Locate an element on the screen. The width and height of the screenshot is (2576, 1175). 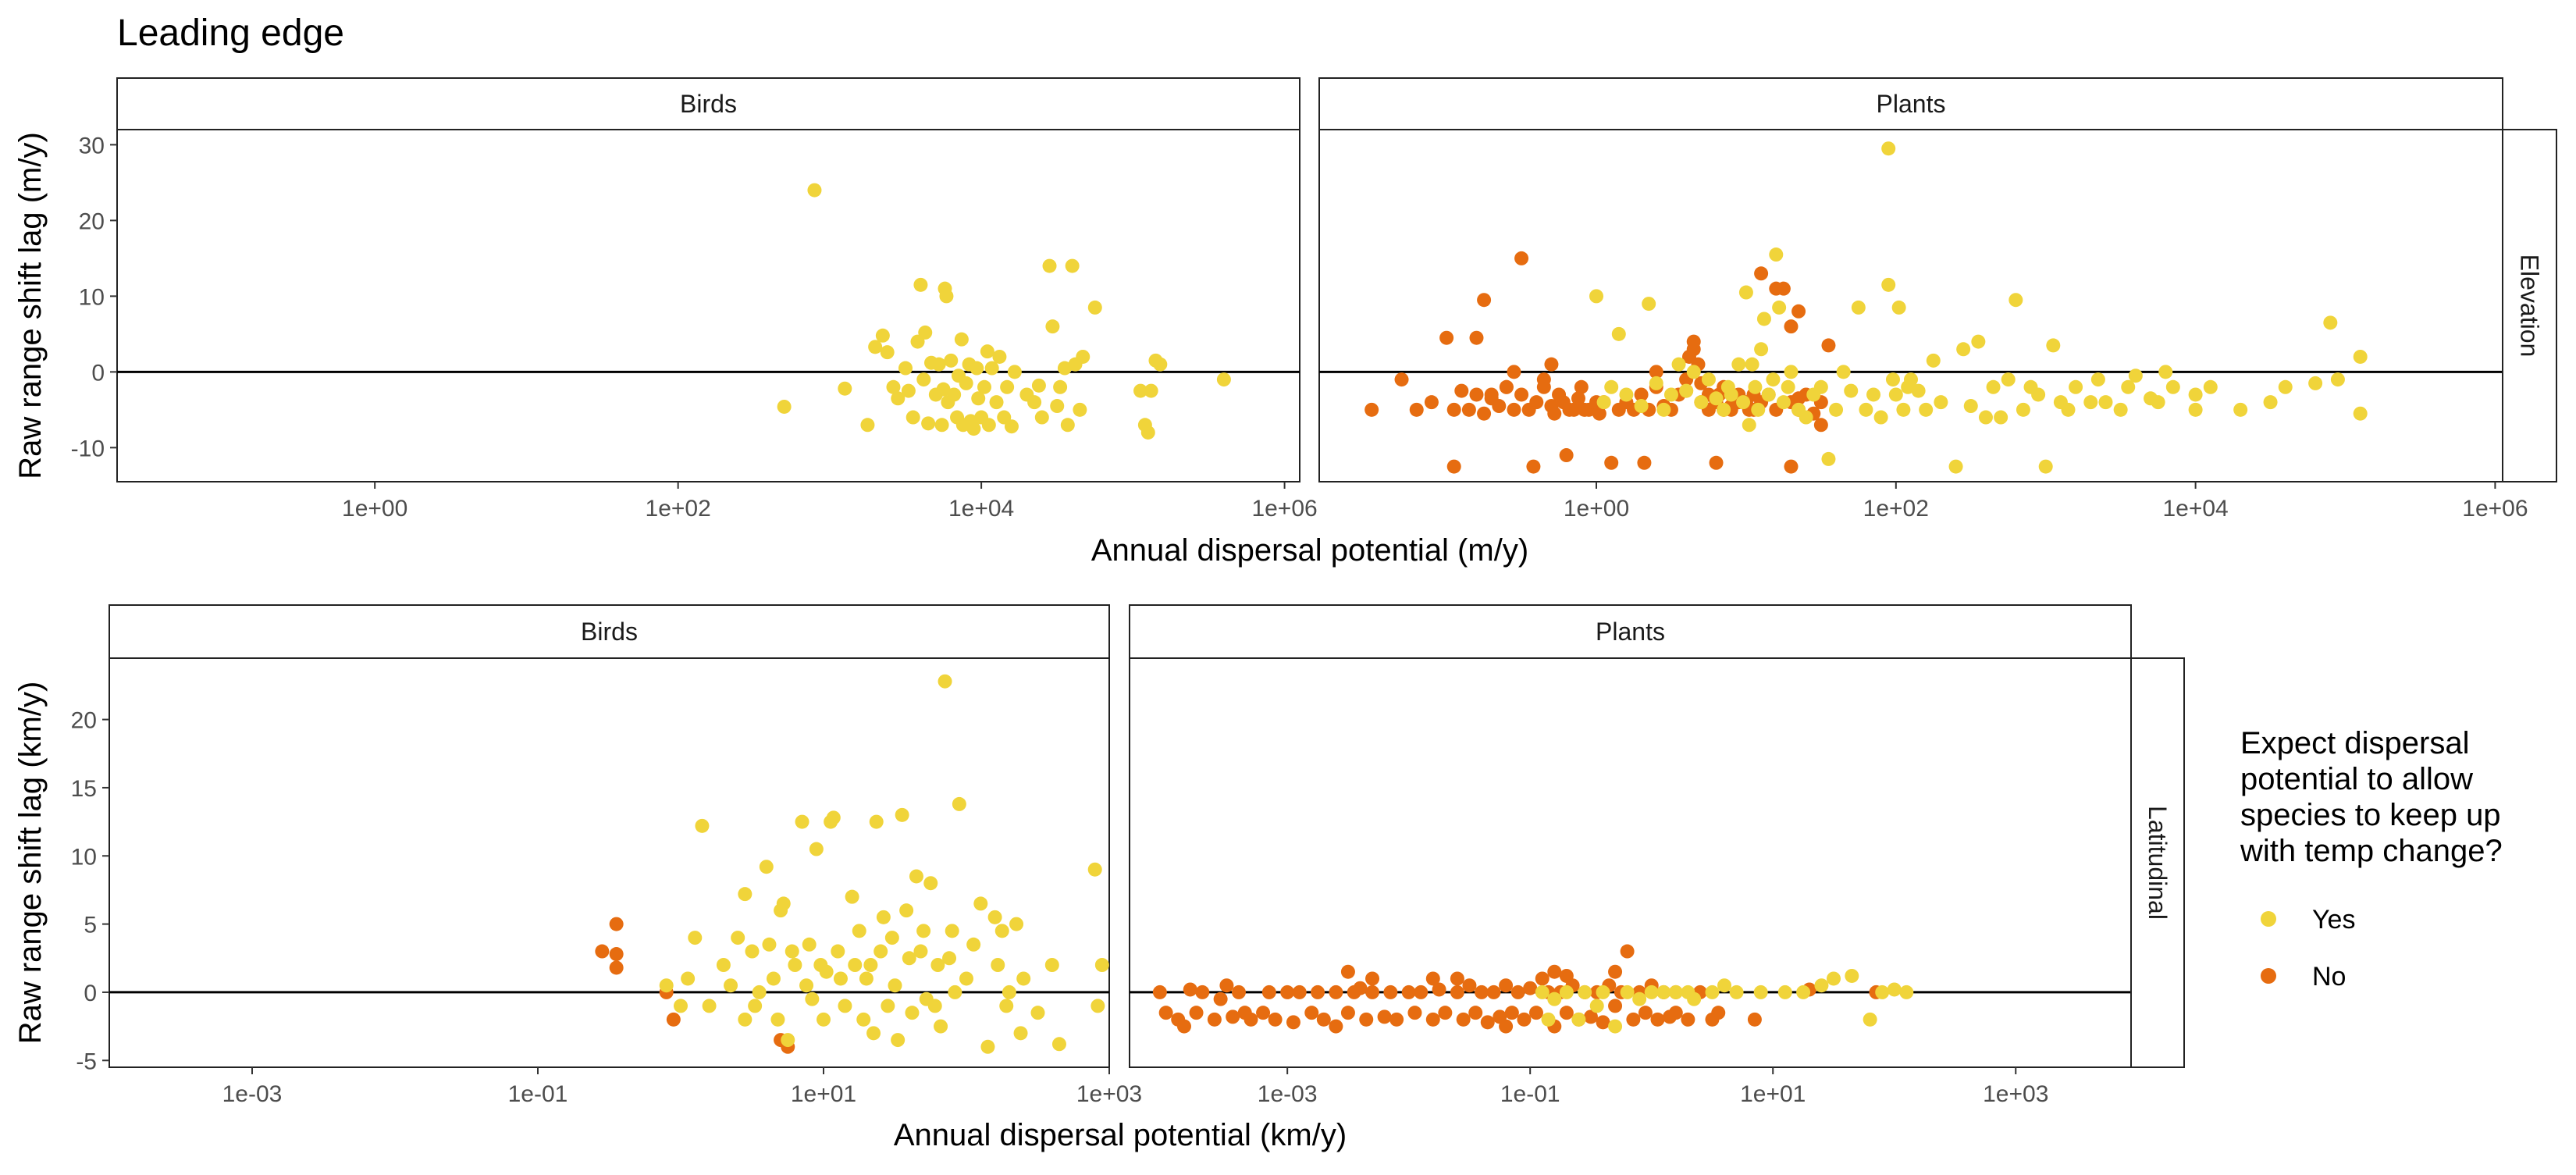
x-tick-label: 1e+00 is located at coordinates (1596, 509).